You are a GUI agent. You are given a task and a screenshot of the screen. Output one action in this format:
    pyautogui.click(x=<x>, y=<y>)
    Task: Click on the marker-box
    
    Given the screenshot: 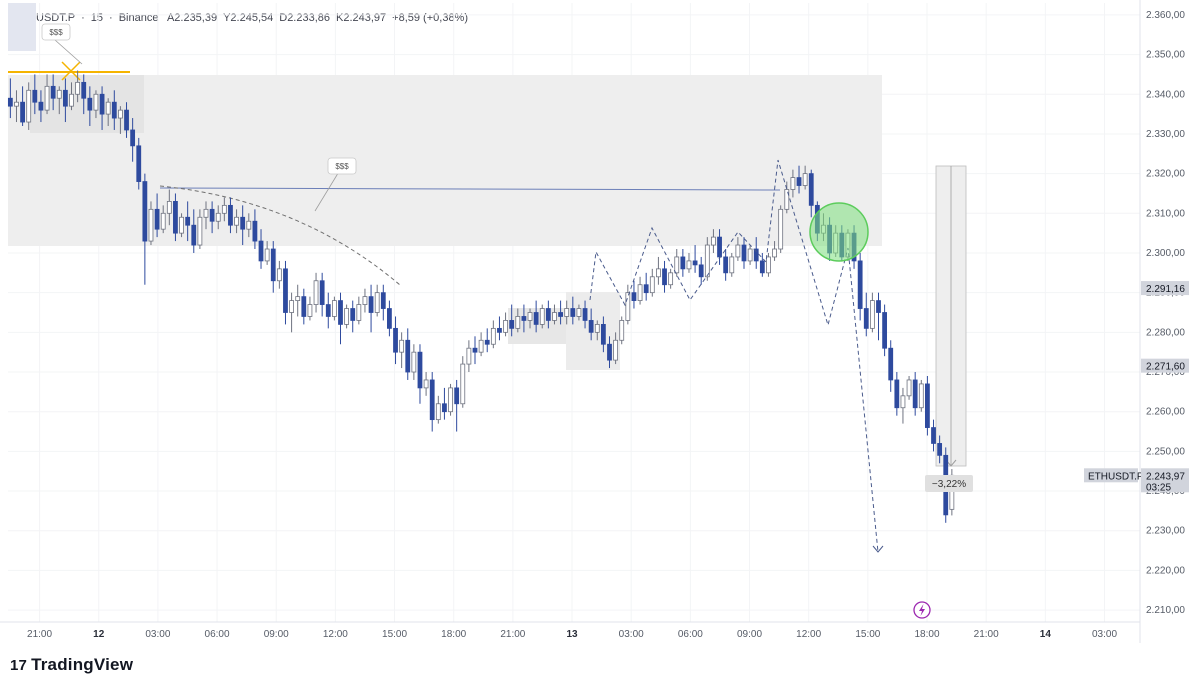 What is the action you would take?
    pyautogui.click(x=22, y=27)
    